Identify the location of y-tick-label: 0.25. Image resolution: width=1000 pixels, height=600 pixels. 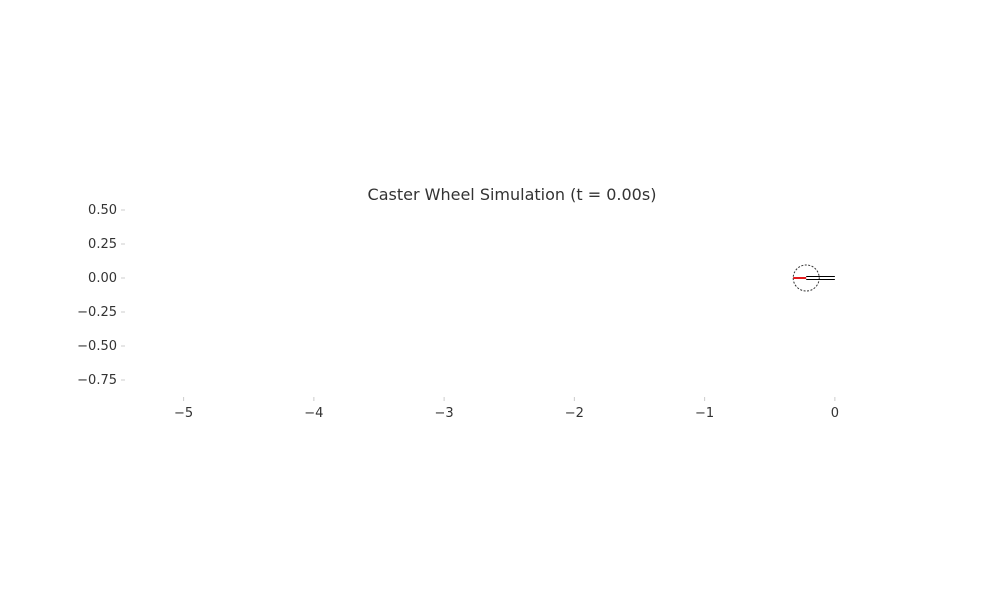
(102, 244).